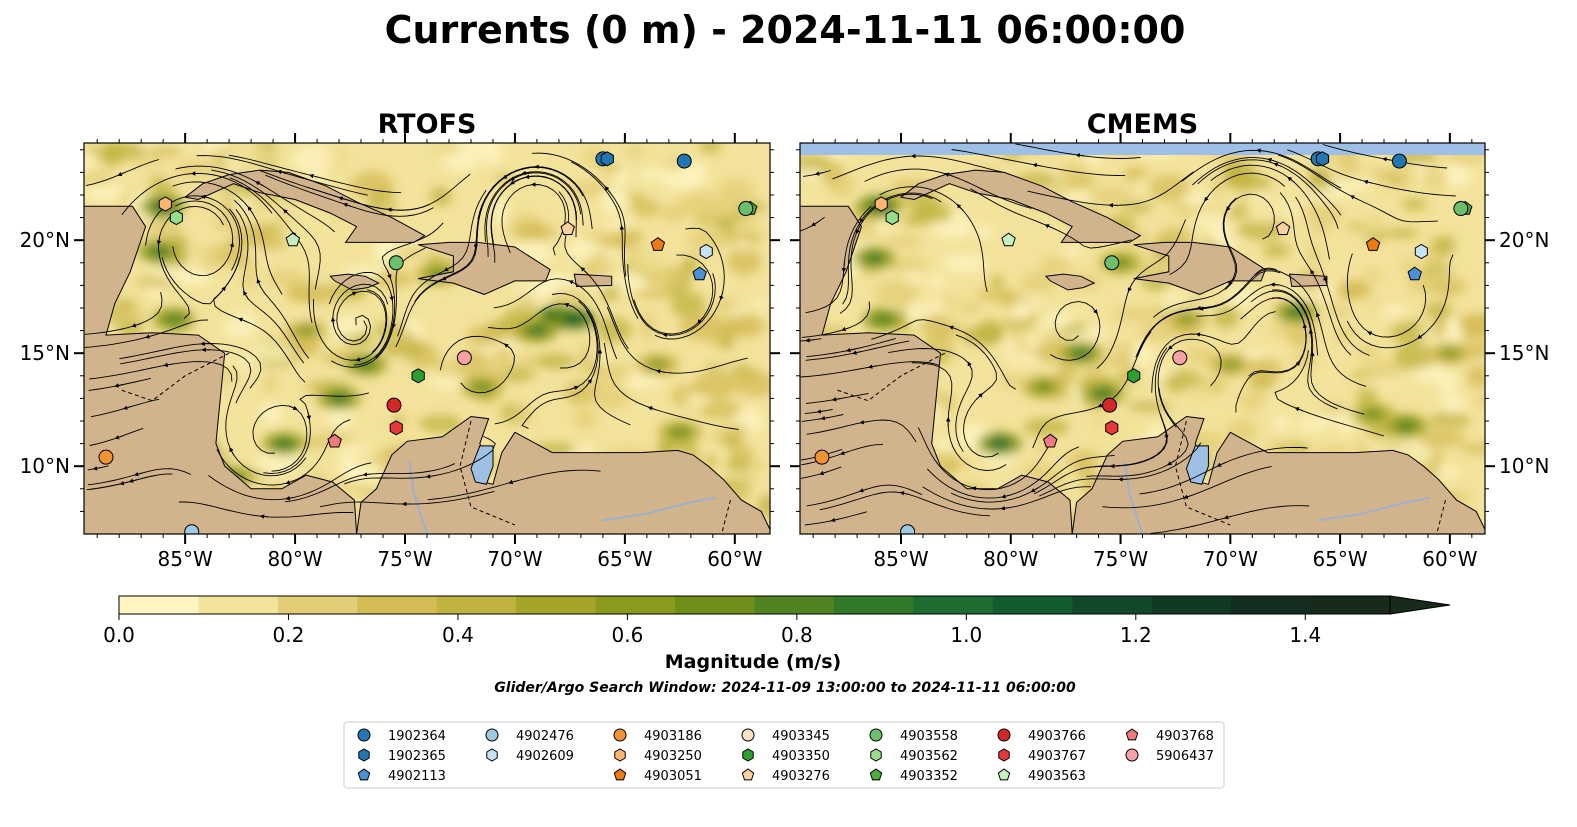  Describe the element at coordinates (966, 635) in the screenshot. I see `colorbar-tick-label: 1.0` at that location.